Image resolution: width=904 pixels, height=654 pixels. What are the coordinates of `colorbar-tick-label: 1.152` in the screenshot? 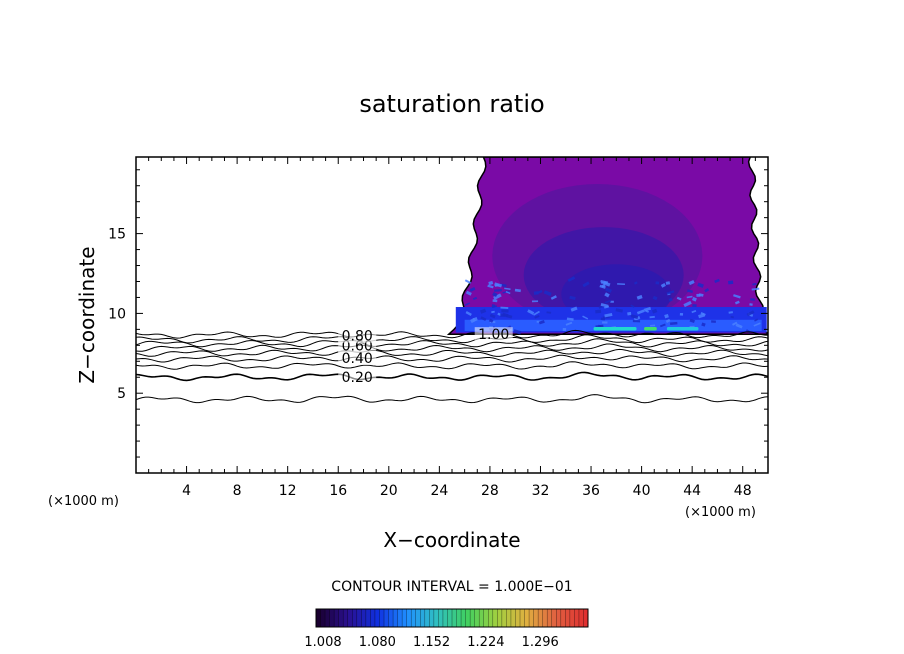 It's located at (431, 642).